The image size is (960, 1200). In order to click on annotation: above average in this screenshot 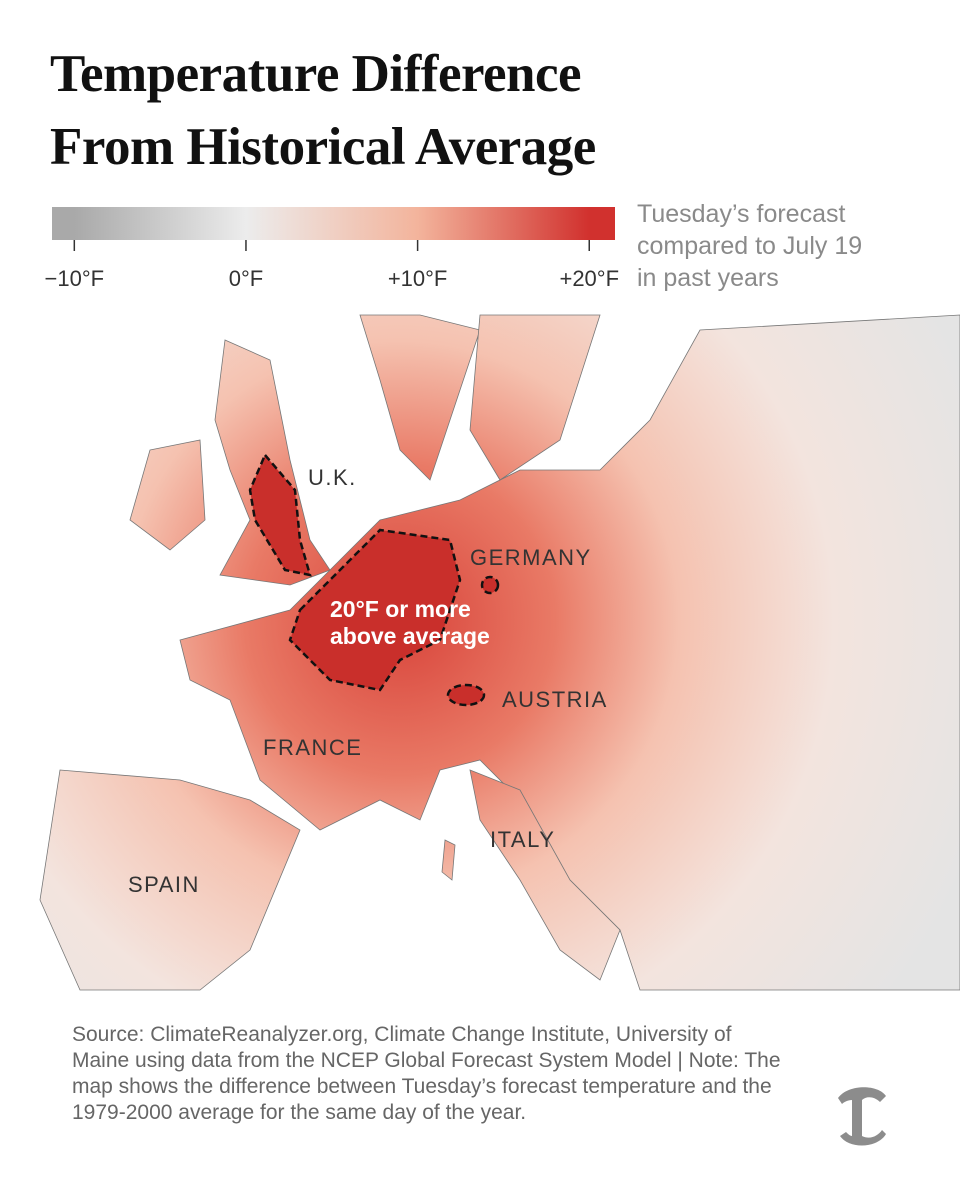, I will do `click(410, 636)`.